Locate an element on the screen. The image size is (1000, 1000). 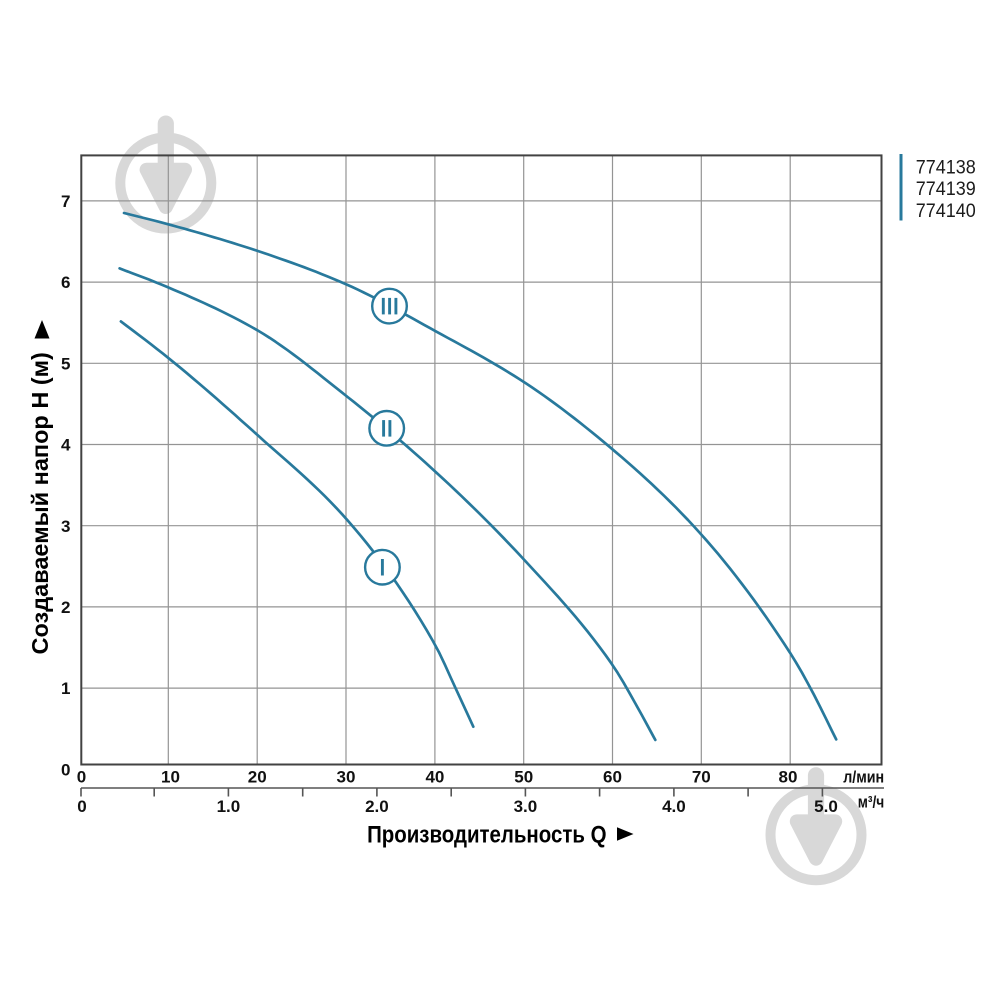
svg-text: 30 is located at coordinates (346, 777).